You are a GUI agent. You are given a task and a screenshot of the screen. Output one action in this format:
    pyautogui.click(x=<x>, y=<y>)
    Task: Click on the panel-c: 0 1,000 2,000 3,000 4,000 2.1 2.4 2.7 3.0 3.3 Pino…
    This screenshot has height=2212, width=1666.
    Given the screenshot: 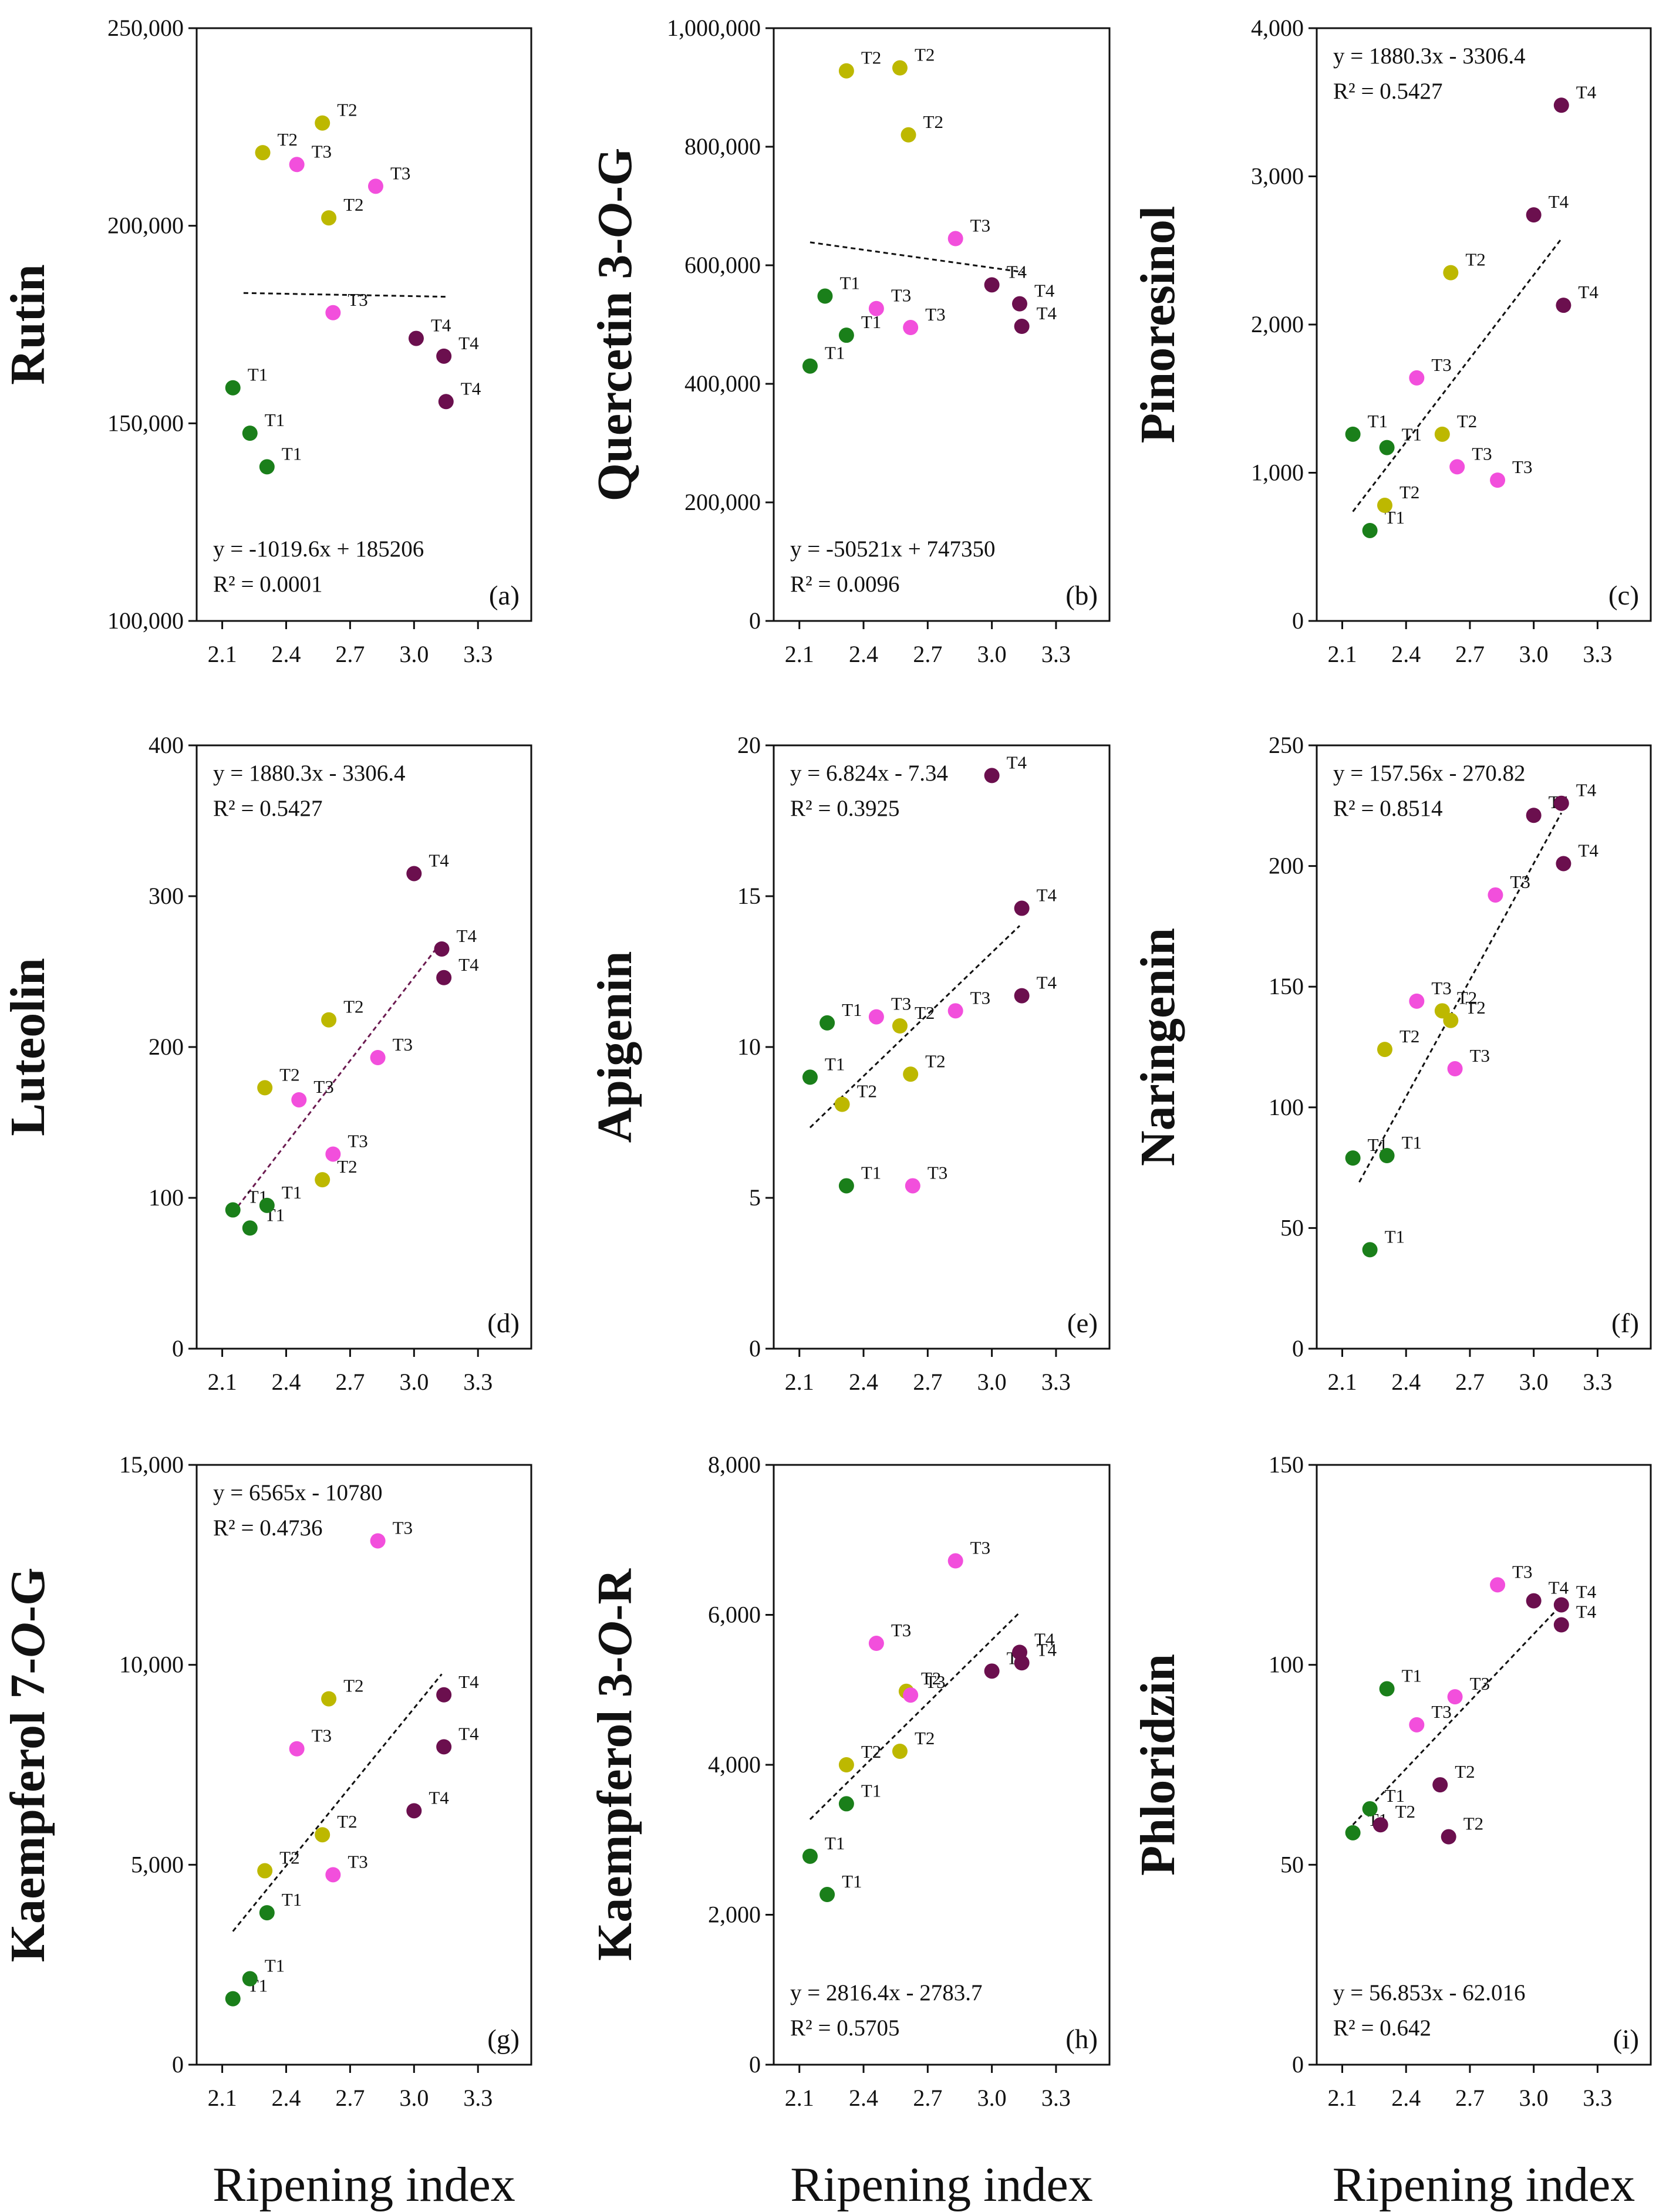 What is the action you would take?
    pyautogui.click(x=1391, y=341)
    